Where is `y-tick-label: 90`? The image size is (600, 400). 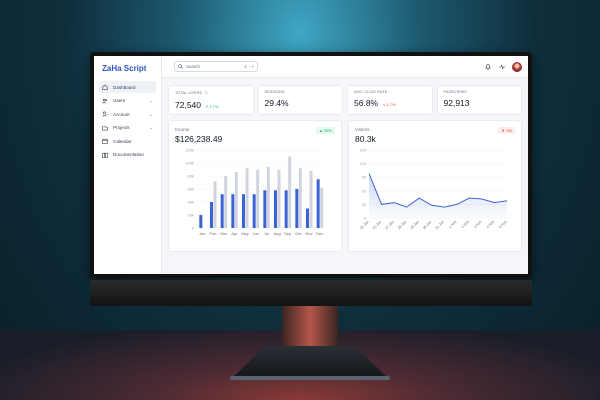 y-tick-label: 90 is located at coordinates (364, 177).